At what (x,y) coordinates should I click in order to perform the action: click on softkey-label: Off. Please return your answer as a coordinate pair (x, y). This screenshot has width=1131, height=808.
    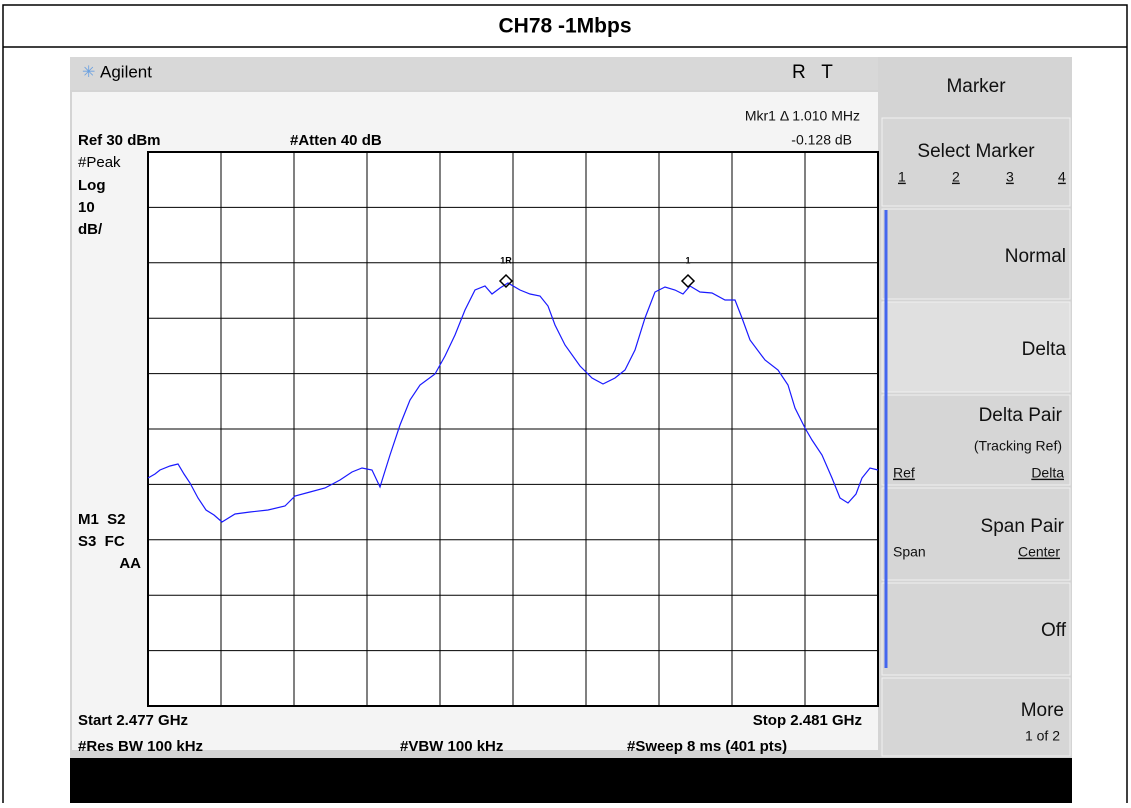
    Looking at the image, I should click on (1054, 630).